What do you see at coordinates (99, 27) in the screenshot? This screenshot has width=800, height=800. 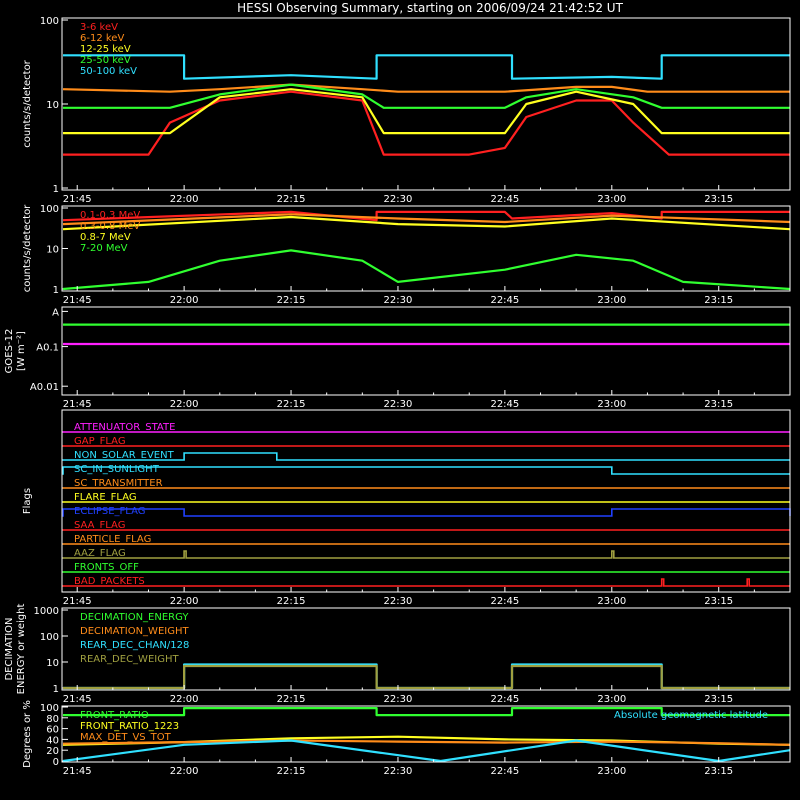 I see `legend-entry: 3-6 keV` at bounding box center [99, 27].